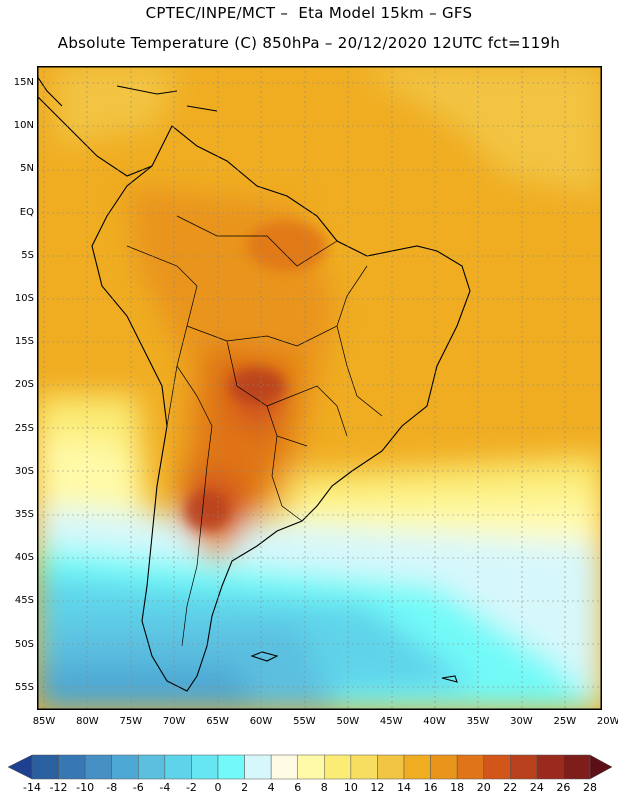 The height and width of the screenshot is (800, 618). Describe the element at coordinates (483, 787) in the screenshot. I see `colorbar-label: 20` at that location.